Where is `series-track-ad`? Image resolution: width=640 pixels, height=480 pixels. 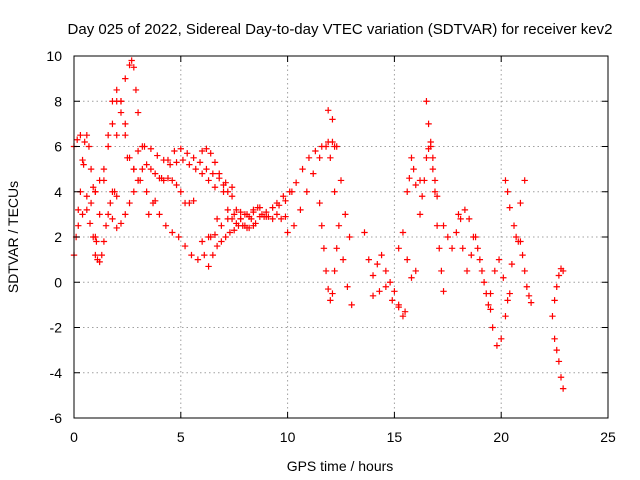
series-track-ad is located at coordinates (526, 272).